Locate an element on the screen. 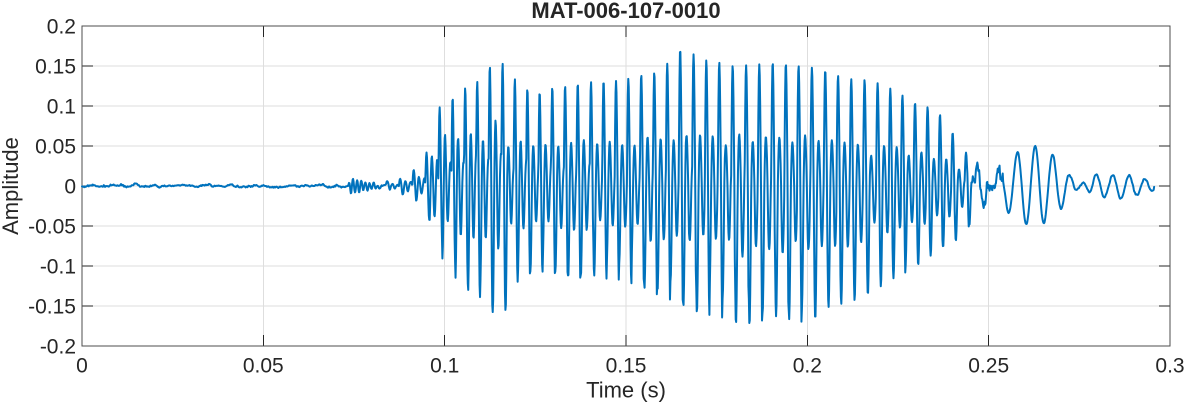 Image resolution: width=1188 pixels, height=404 pixels. svg-text: MAT-006-107-0010 is located at coordinates (625, 11).